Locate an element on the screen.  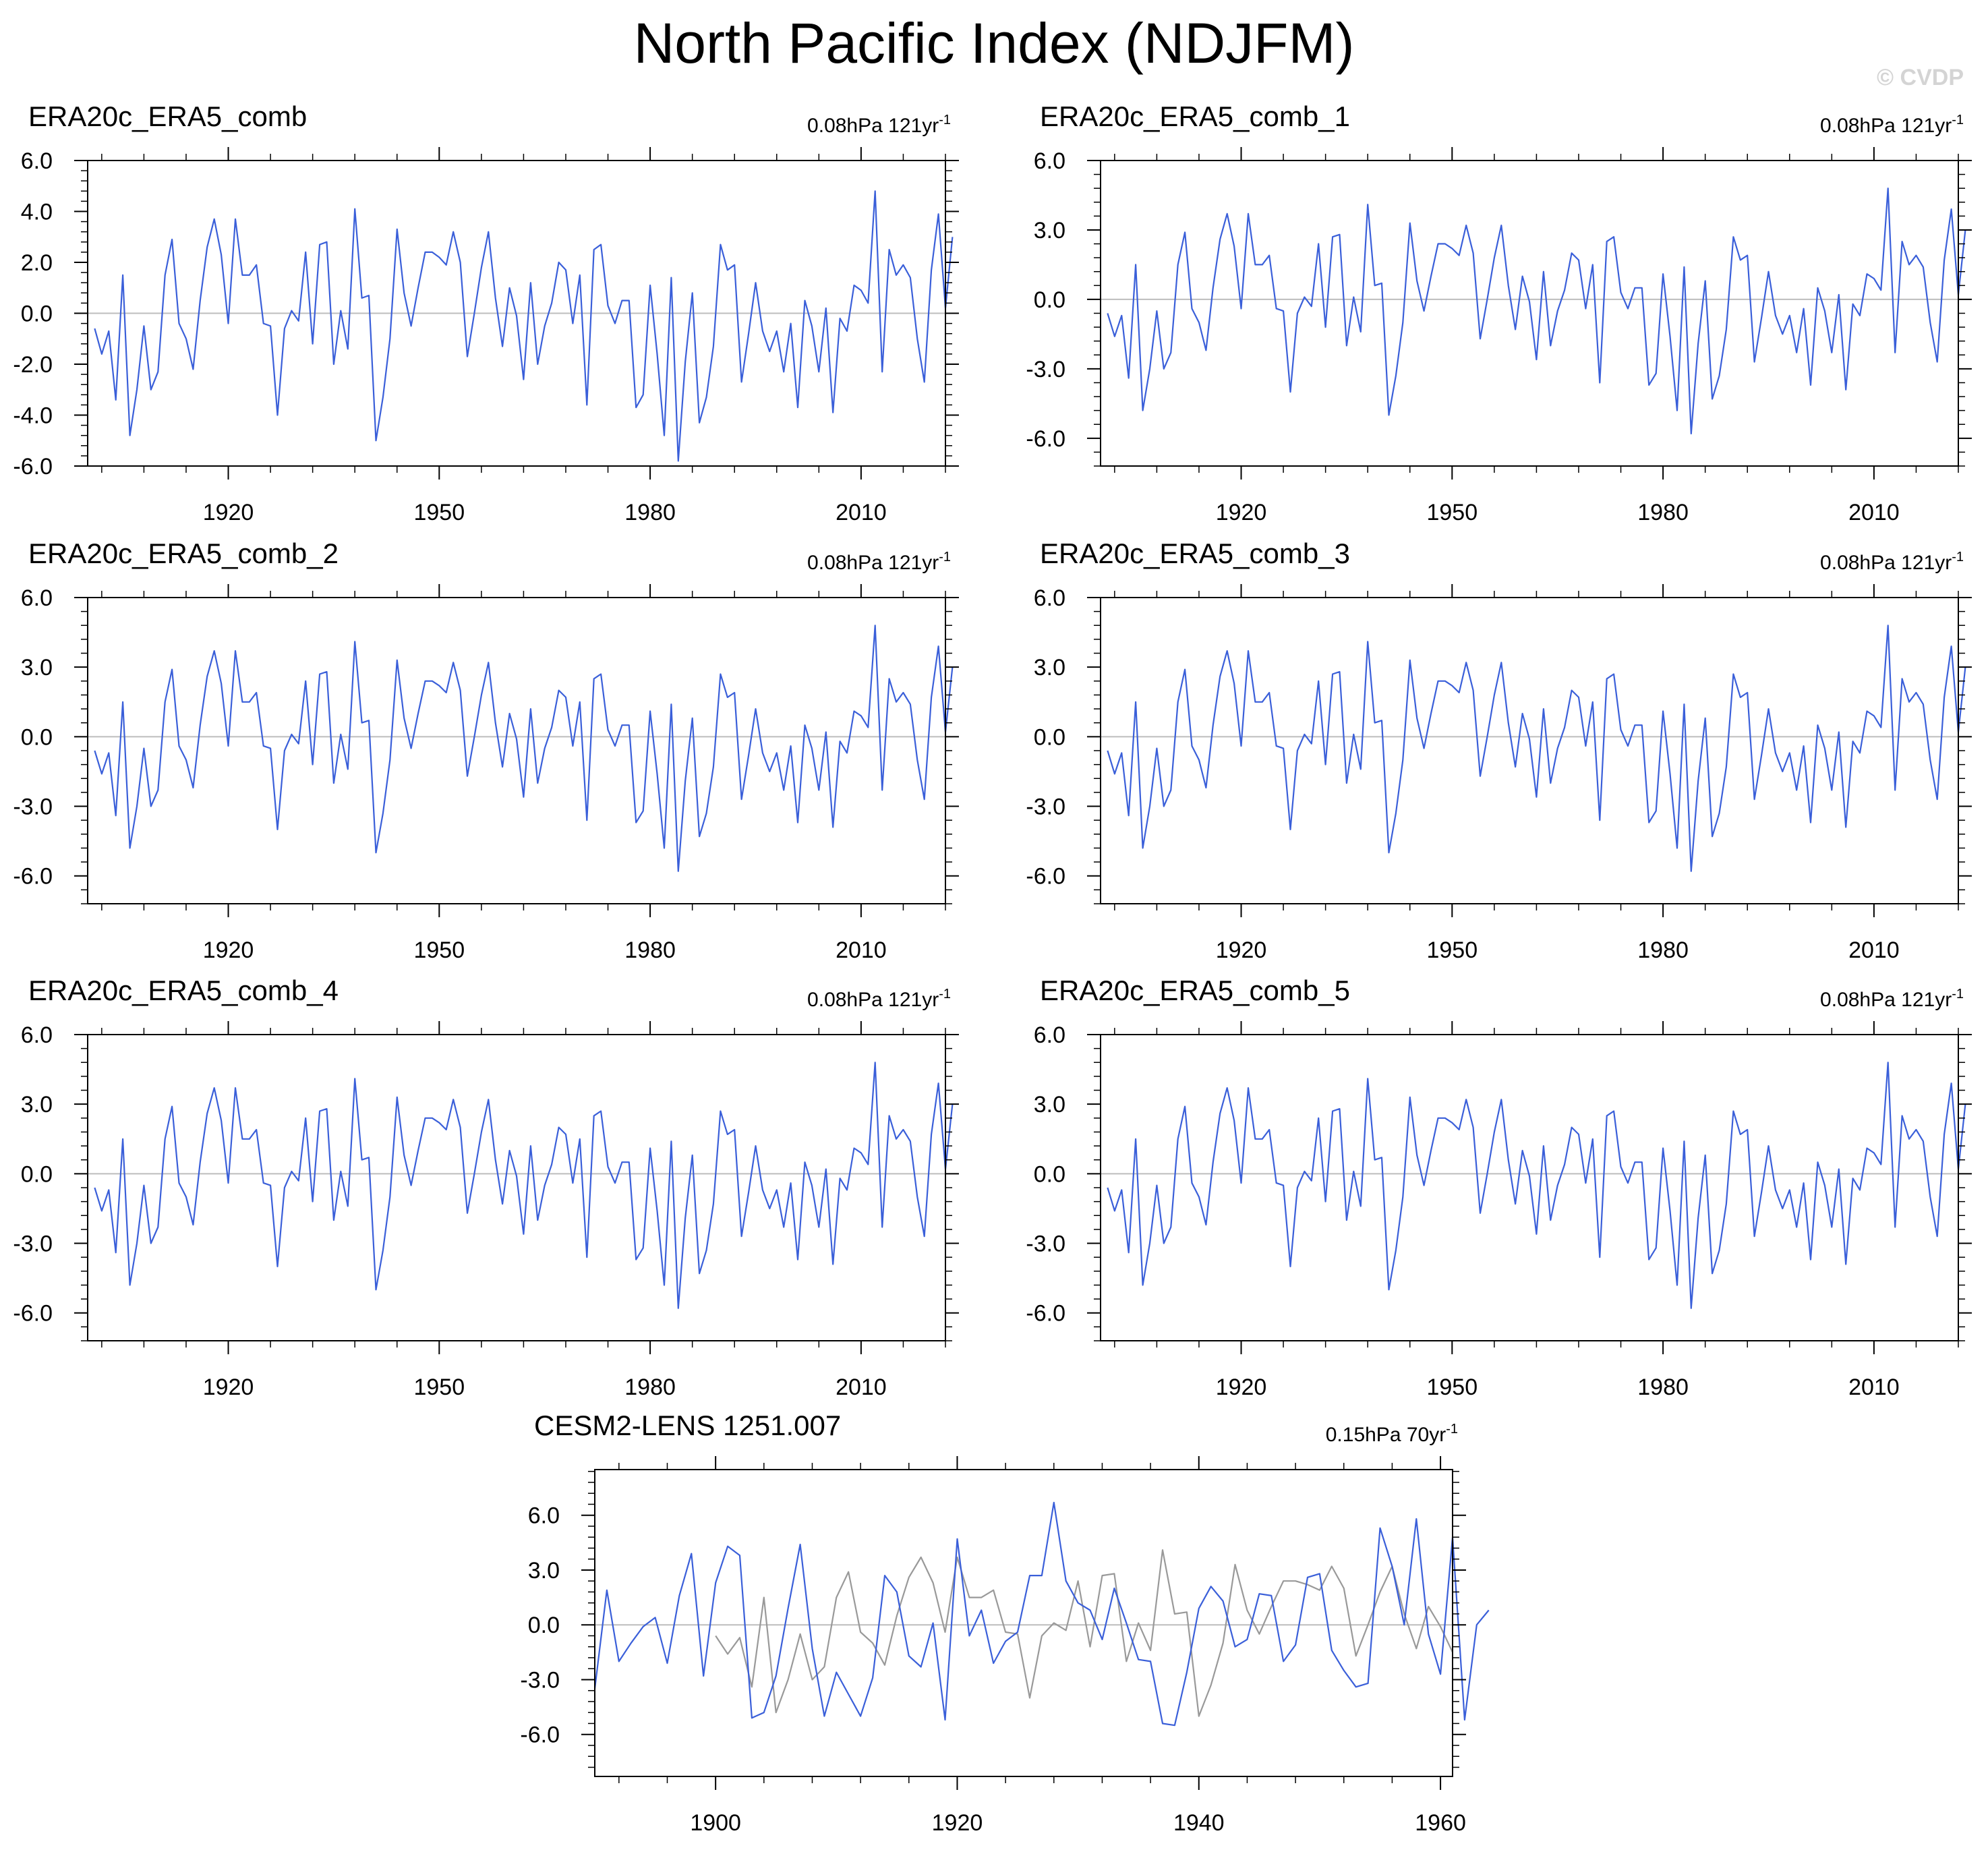
panel-title: ERA20c_ERA5_comb_2 is located at coordinates (184, 553).